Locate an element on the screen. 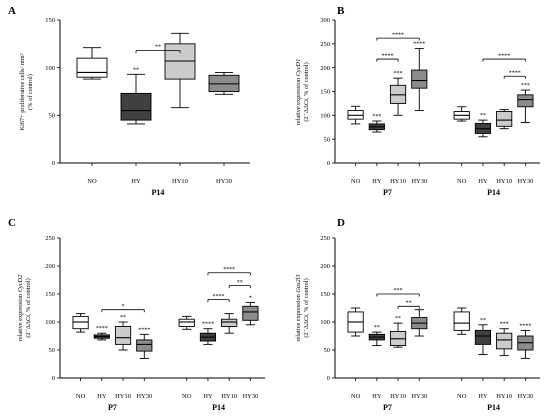 The image size is (550, 416). bracket-label: *** is located at coordinates (398, 291).